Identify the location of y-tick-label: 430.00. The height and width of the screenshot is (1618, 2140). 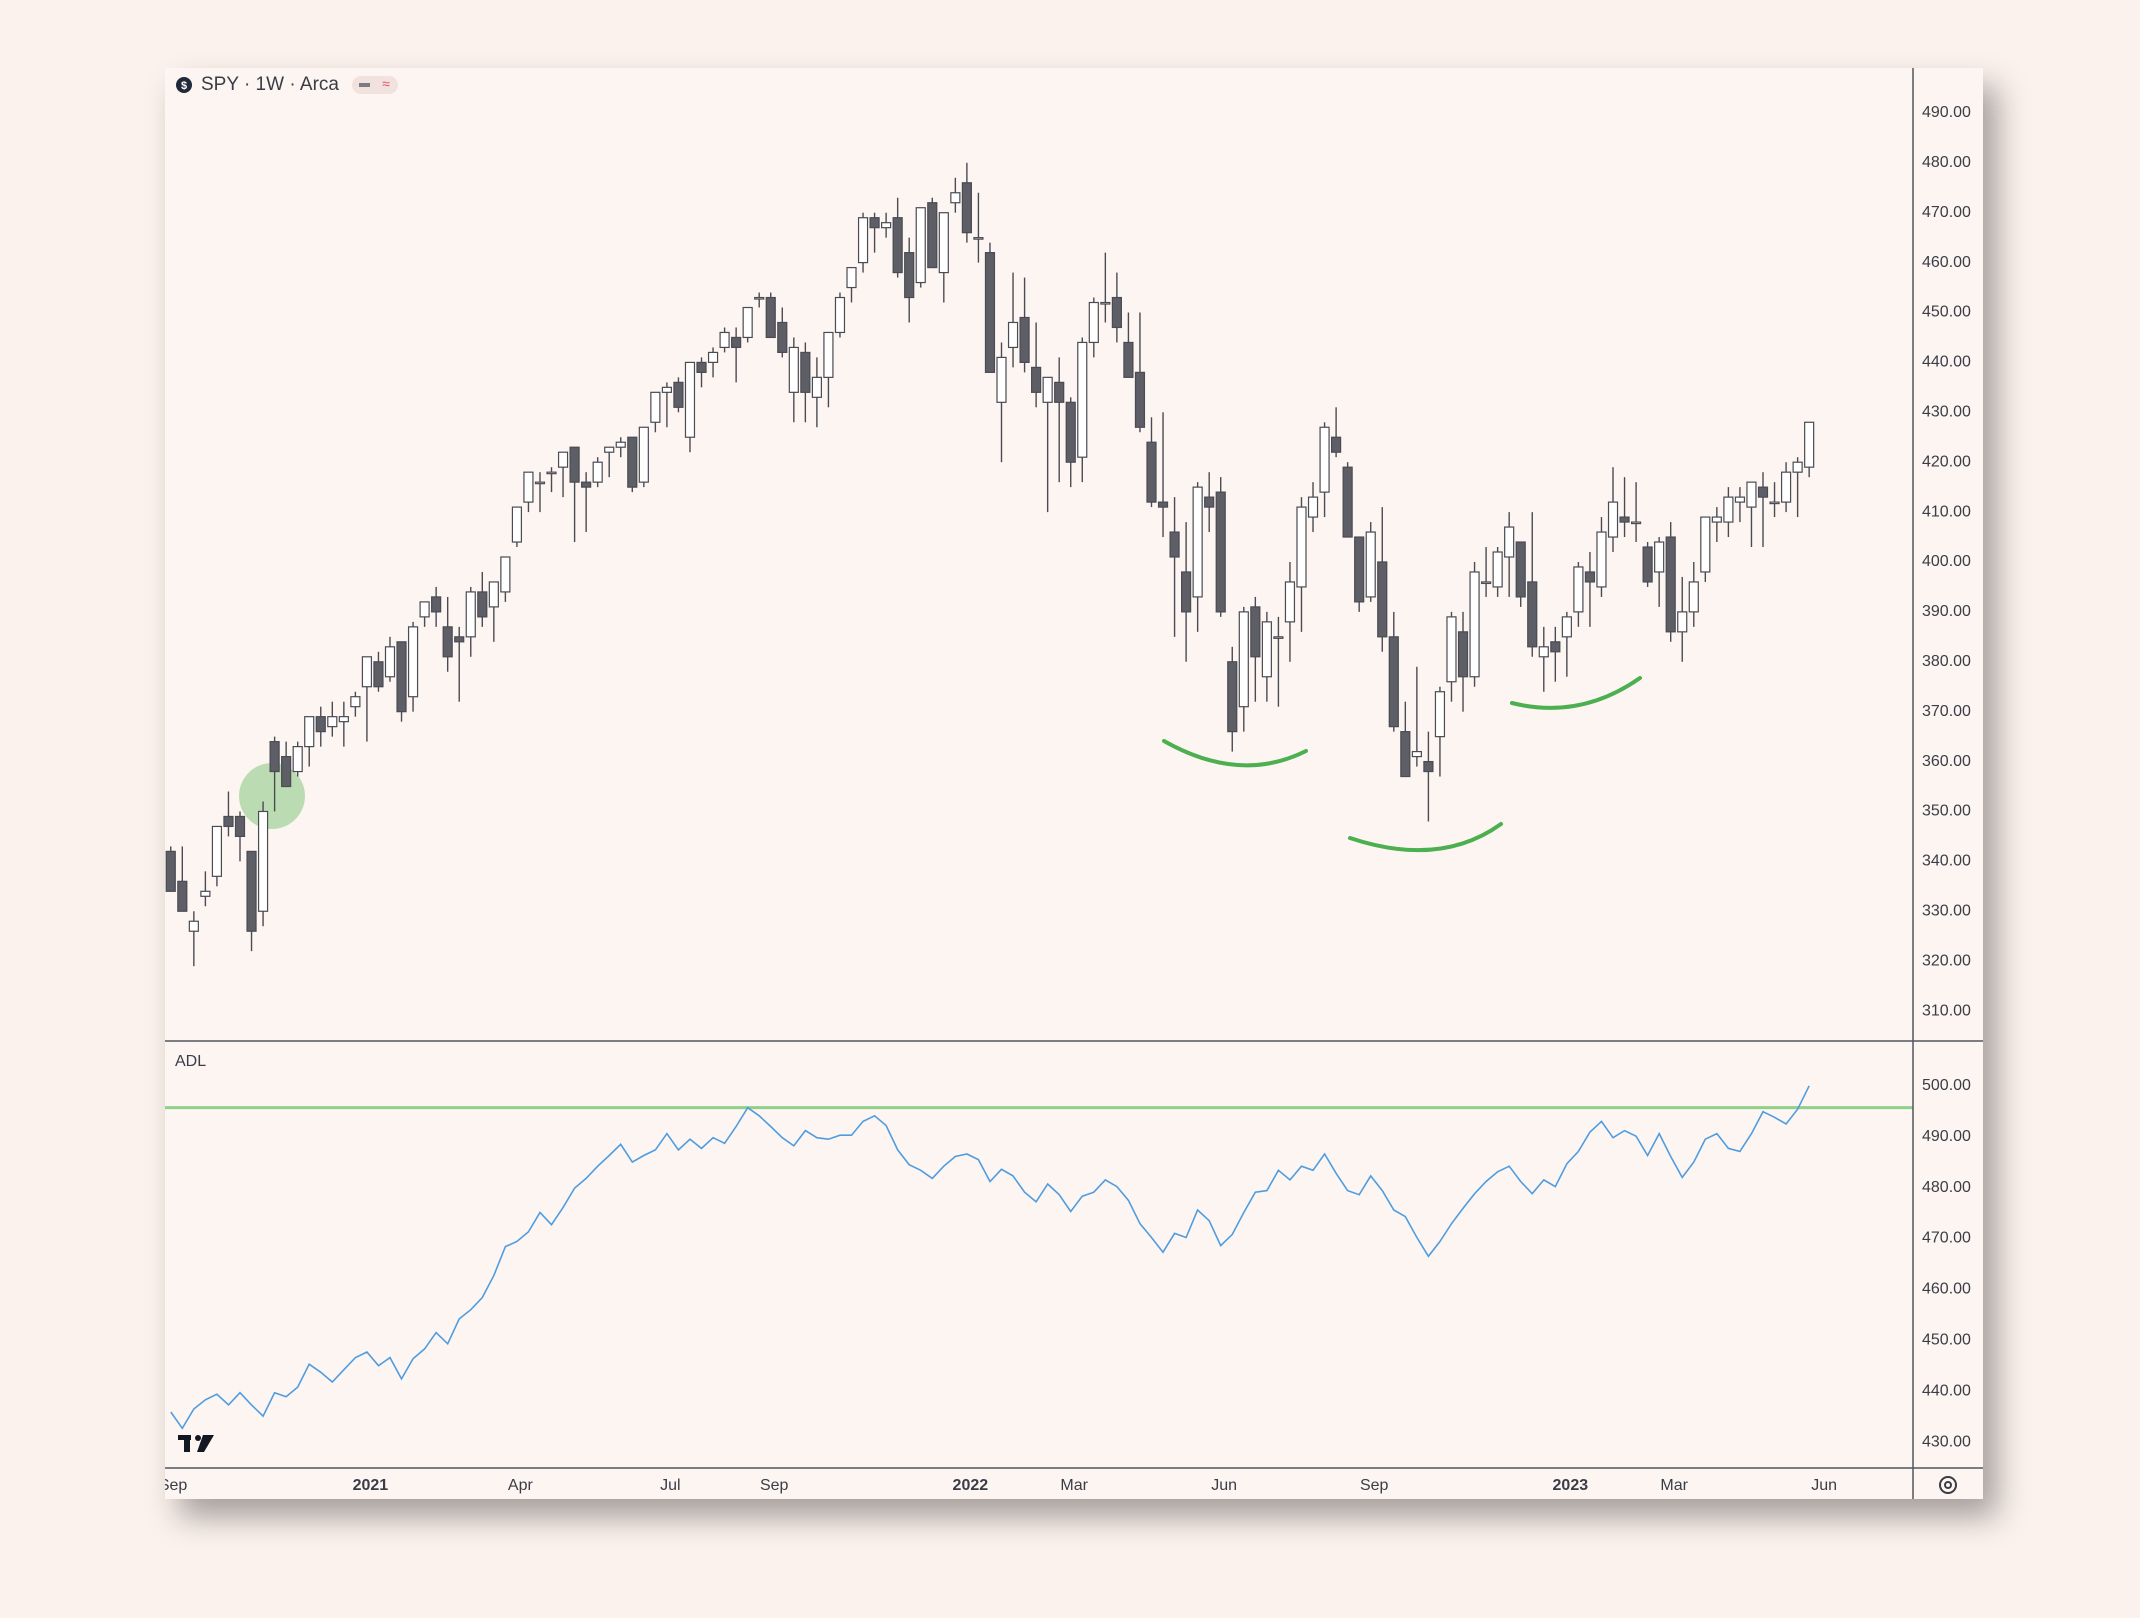
(1946, 412).